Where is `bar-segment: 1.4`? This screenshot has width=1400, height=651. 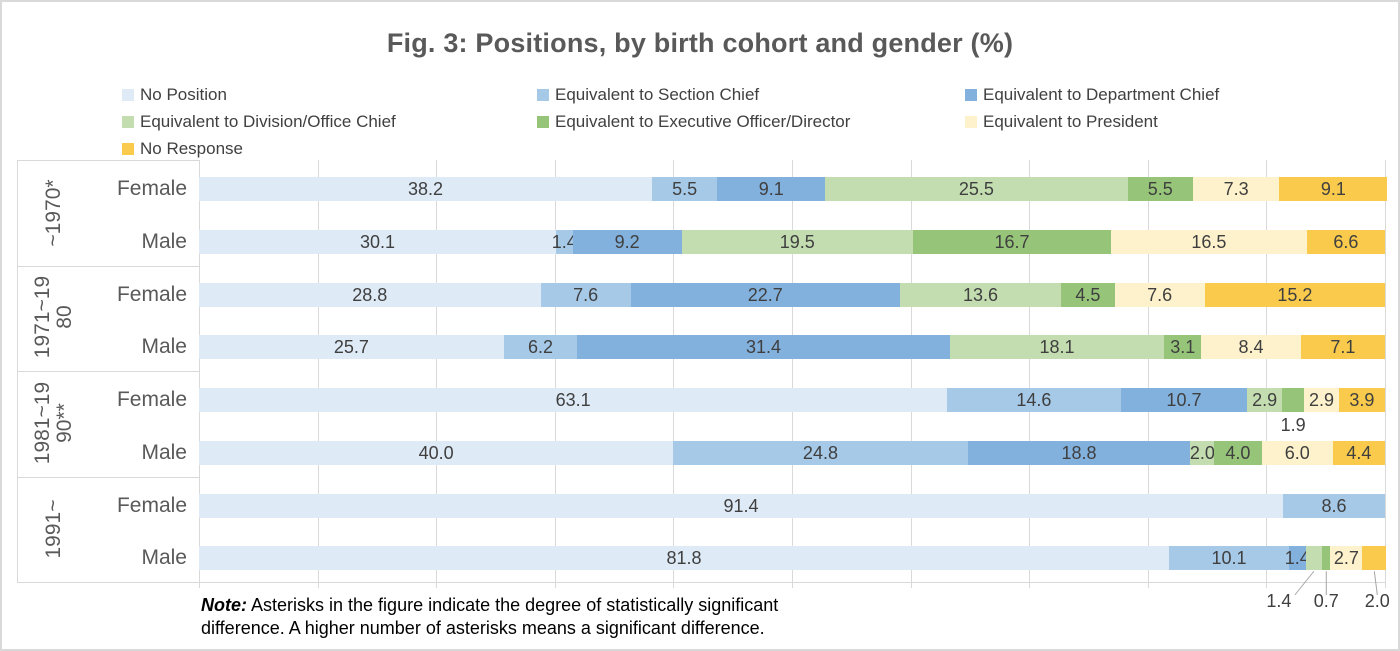 bar-segment: 1.4 is located at coordinates (564, 241).